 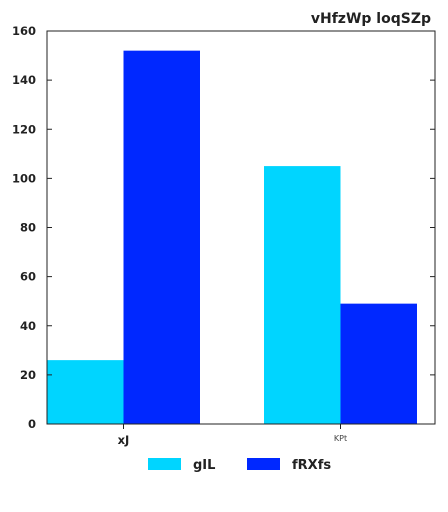 What do you see at coordinates (28, 228) in the screenshot?
I see `y-tick-label: 80` at bounding box center [28, 228].